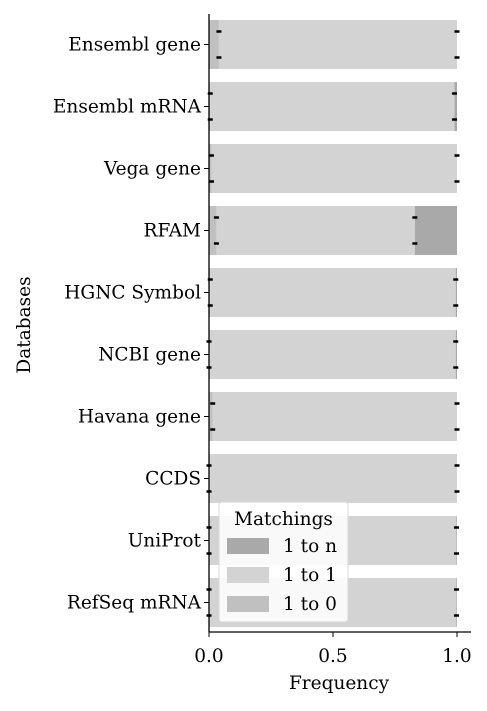  I want to click on y-tick-label-vega-gene: Vega gene, so click(152, 169).